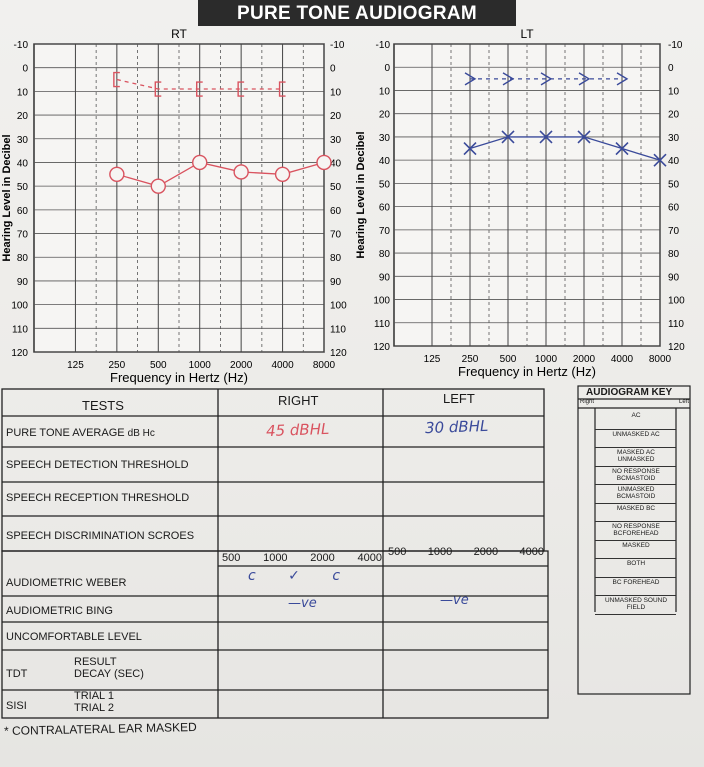  I want to click on right-xtick: 250, so click(117, 365).